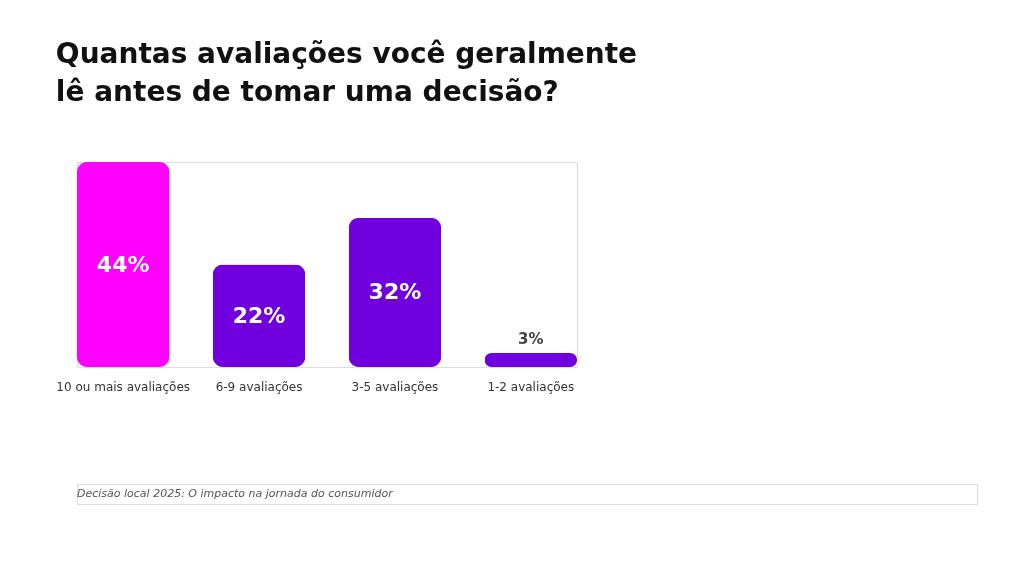  Describe the element at coordinates (531, 339) in the screenshot. I see `data-label: 3%` at that location.